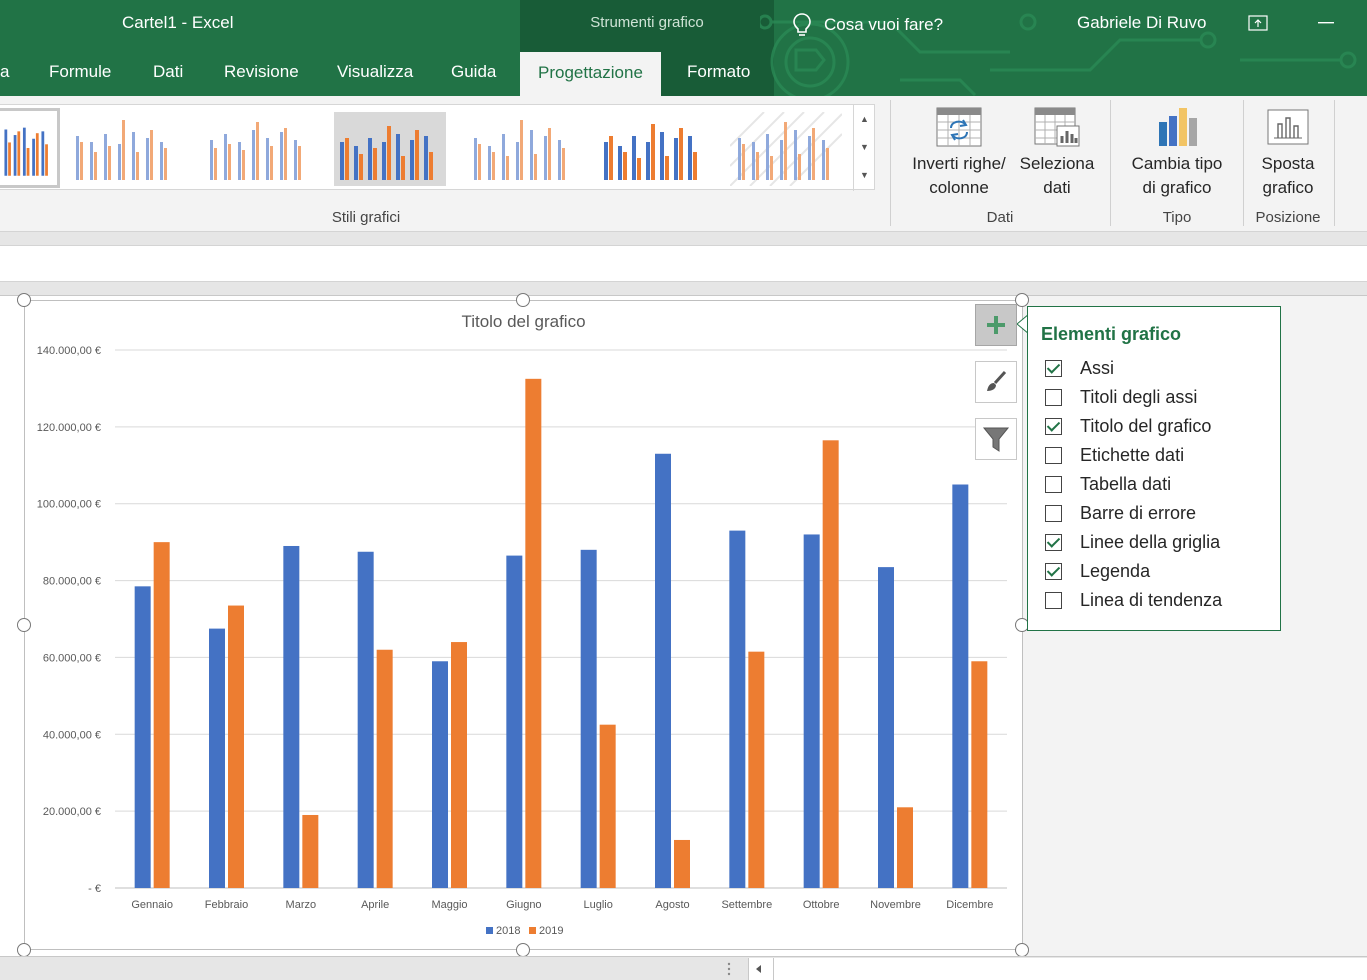  I want to click on gallery-scroll-down-icon: ▼, so click(864, 147).